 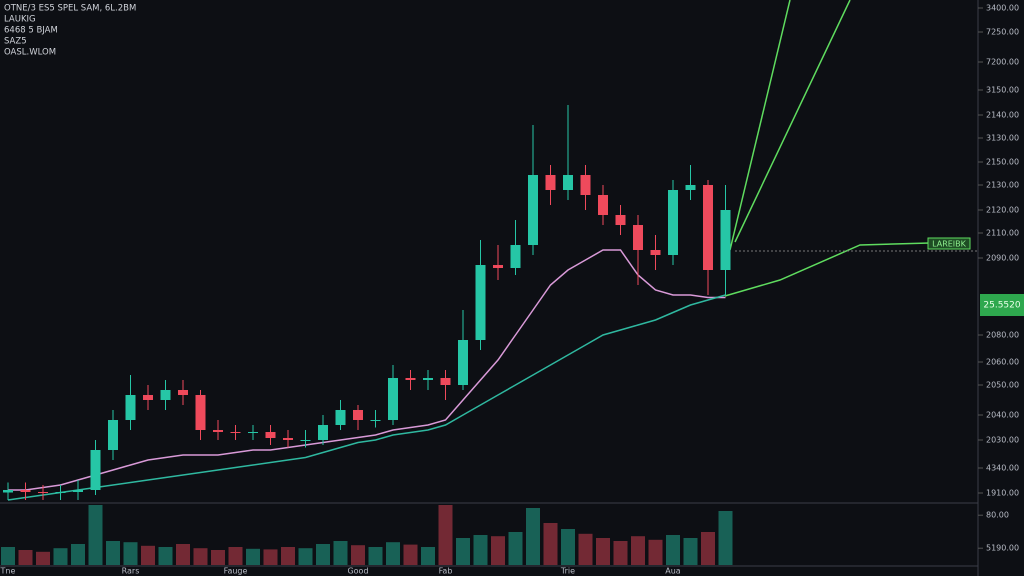 What do you see at coordinates (70, 9) in the screenshot?
I see `legend-line: OTNE/3 ES5 SPEL SAM, 6L.2BM` at bounding box center [70, 9].